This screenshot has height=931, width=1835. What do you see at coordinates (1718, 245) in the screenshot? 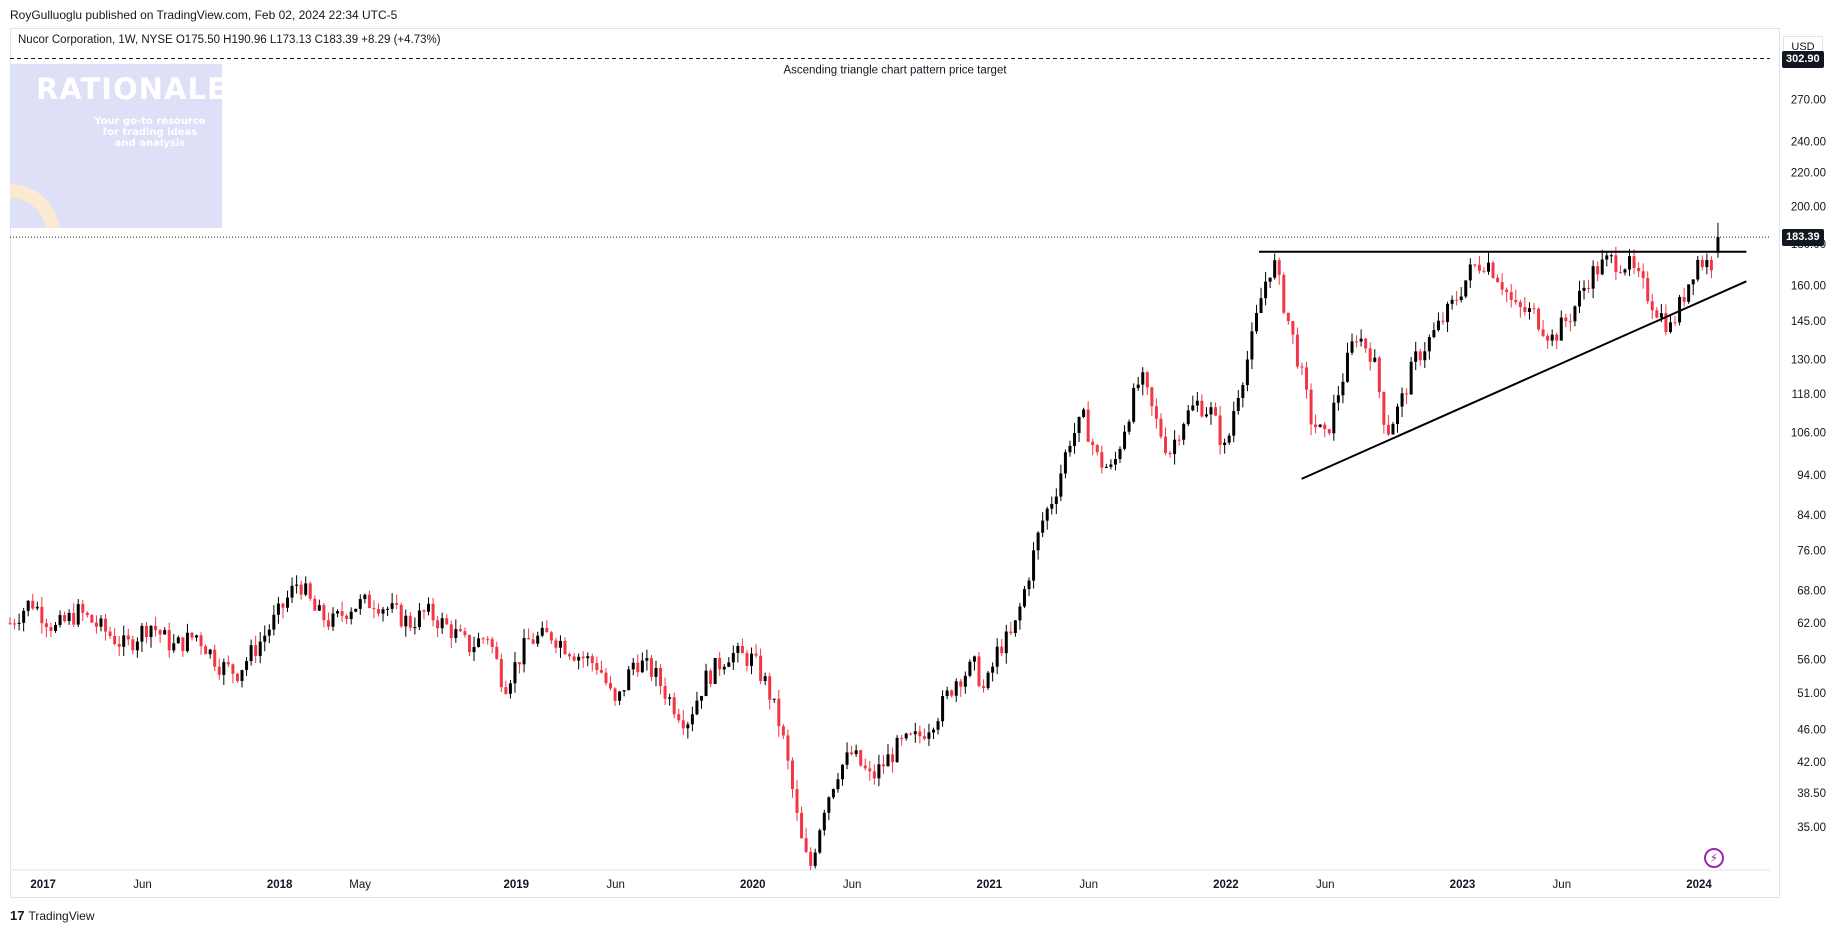
I see `last-candle-body` at bounding box center [1718, 245].